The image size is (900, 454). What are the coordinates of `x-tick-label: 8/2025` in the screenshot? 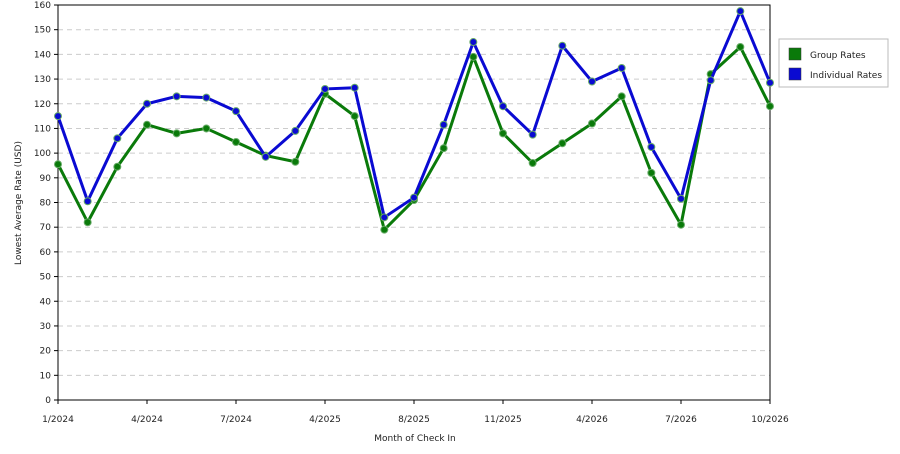 It's located at (414, 420).